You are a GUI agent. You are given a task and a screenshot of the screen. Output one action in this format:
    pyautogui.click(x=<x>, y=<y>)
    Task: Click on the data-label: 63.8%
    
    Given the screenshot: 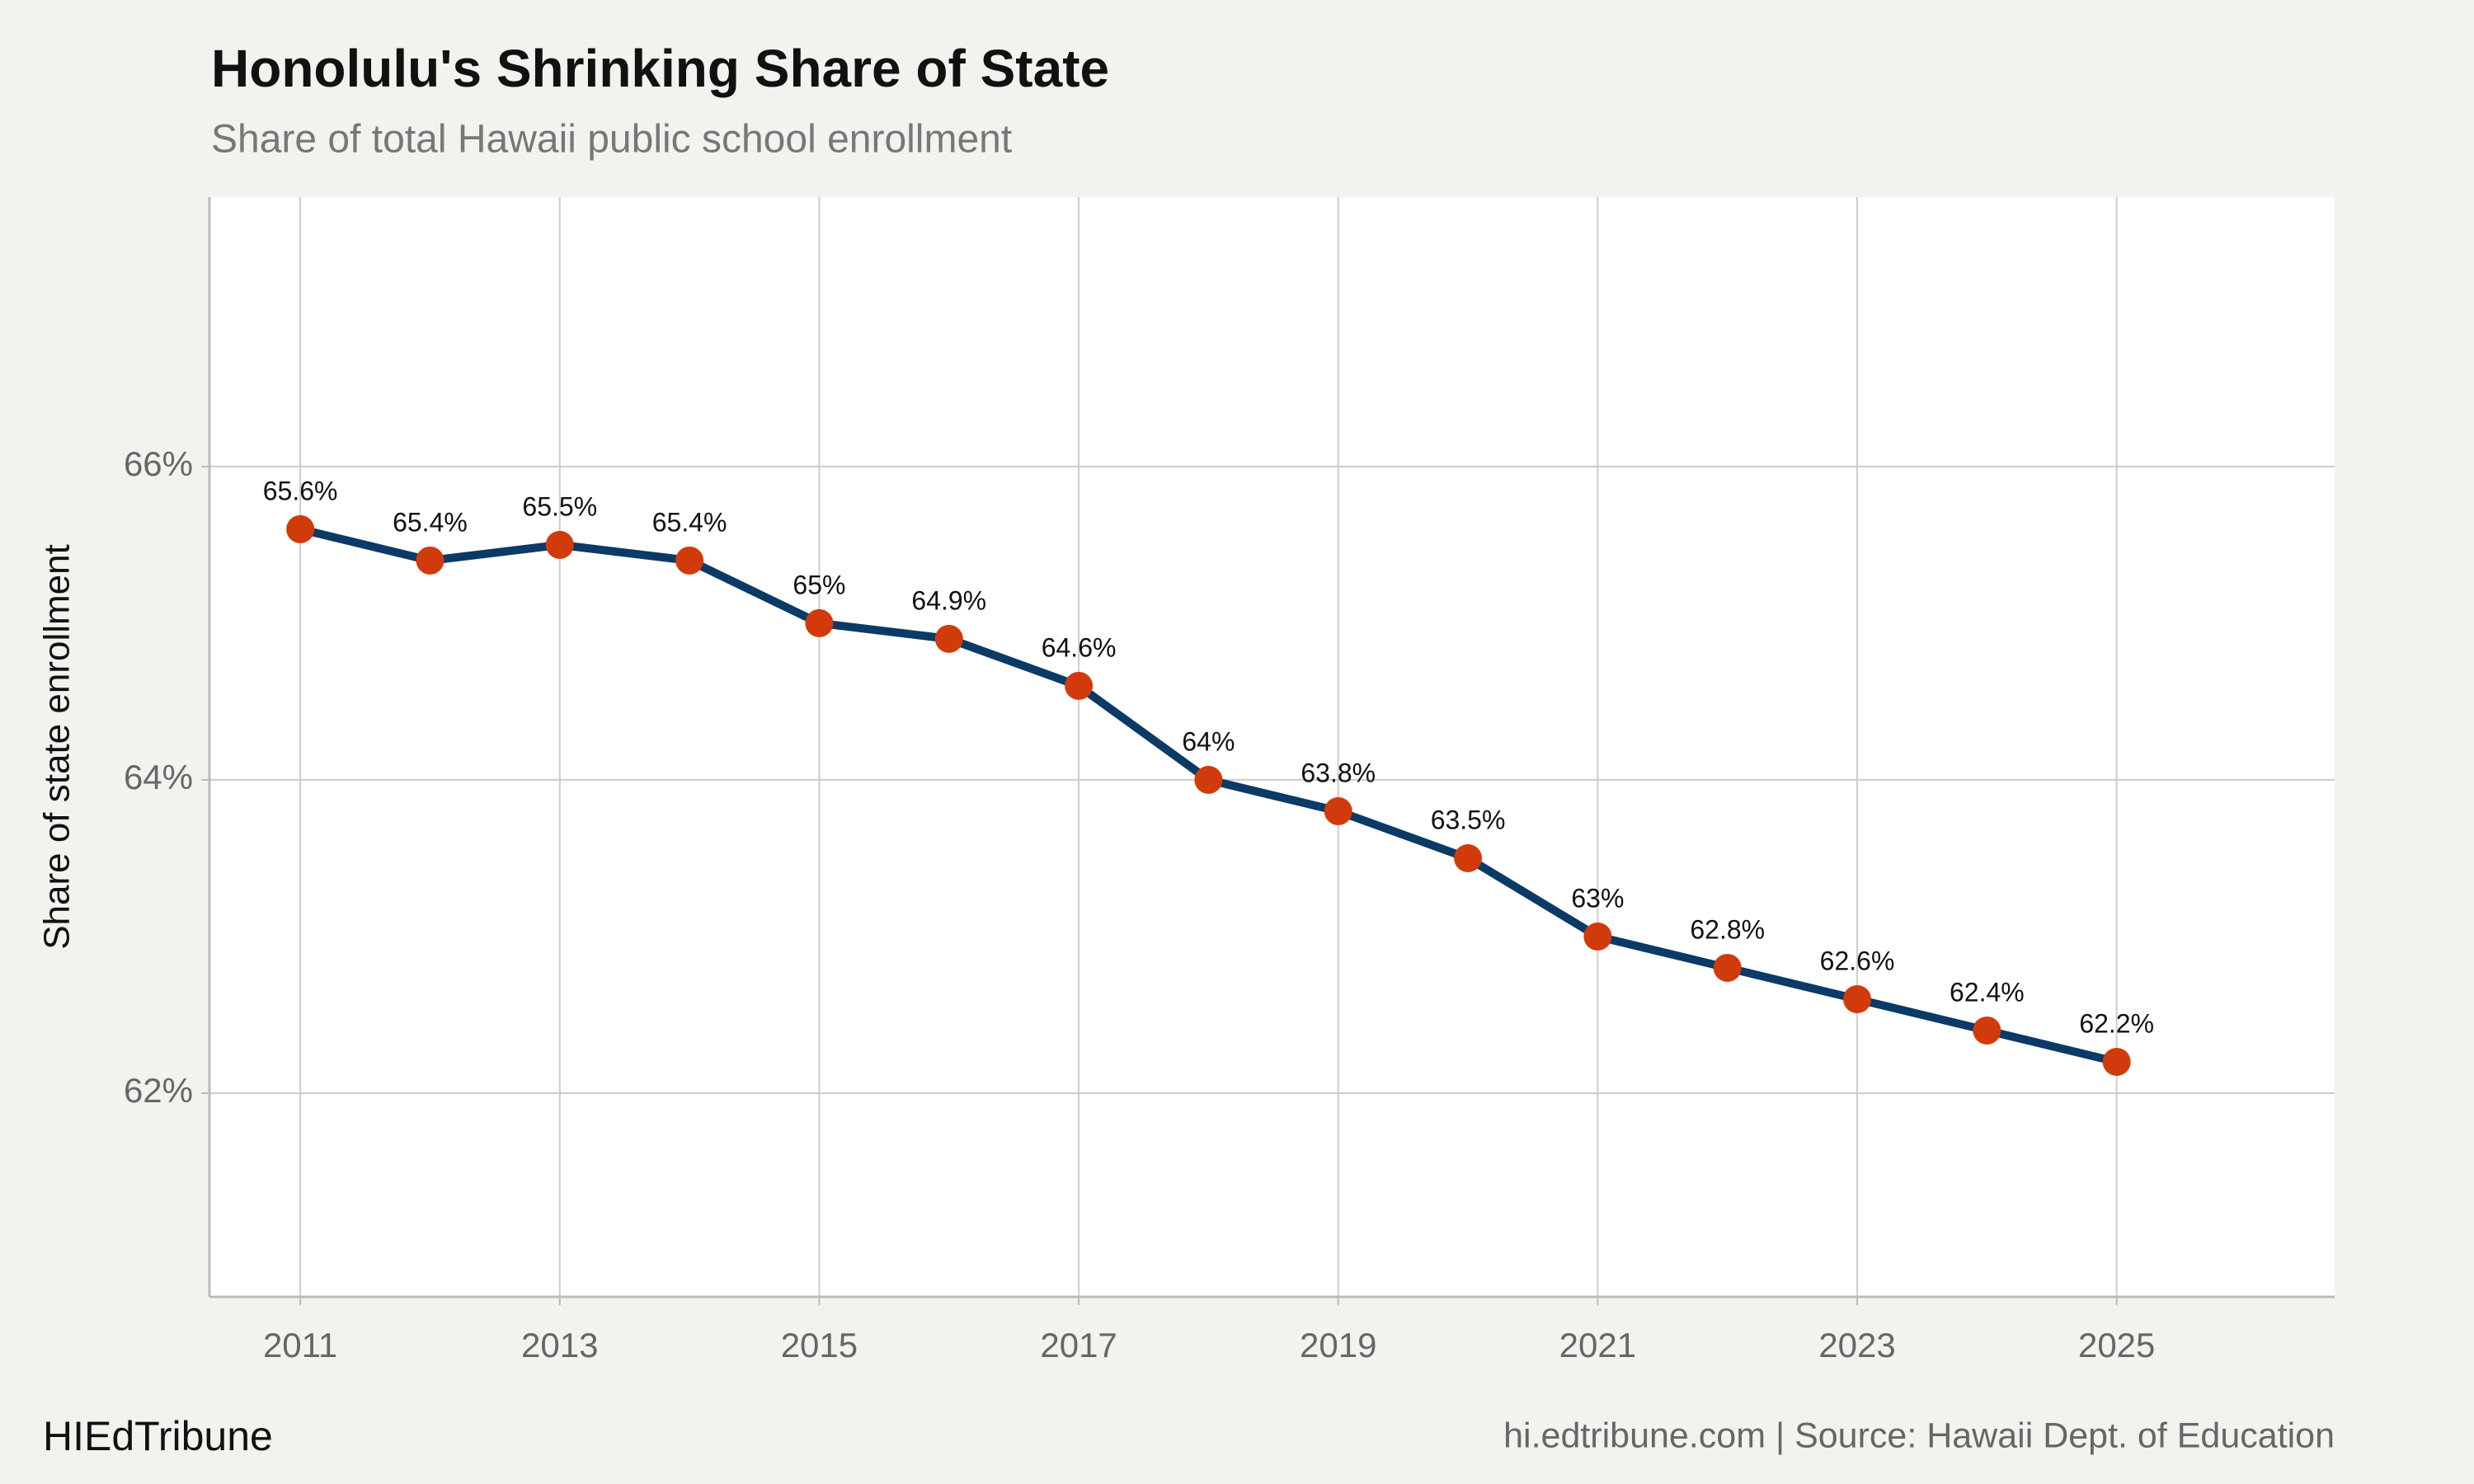 What is the action you would take?
    pyautogui.click(x=1338, y=772)
    